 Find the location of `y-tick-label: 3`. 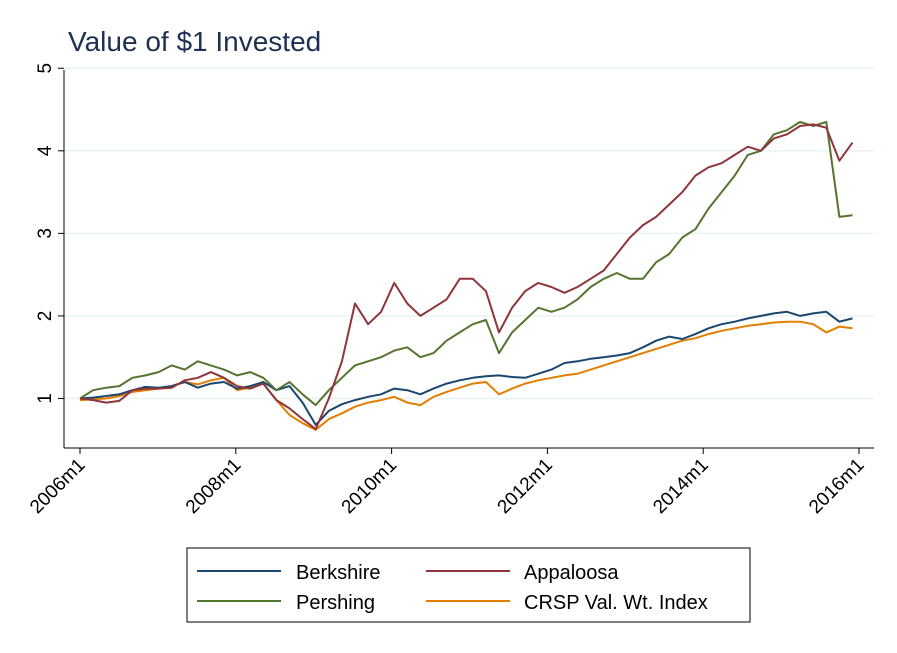

y-tick-label: 3 is located at coordinates (45, 233).